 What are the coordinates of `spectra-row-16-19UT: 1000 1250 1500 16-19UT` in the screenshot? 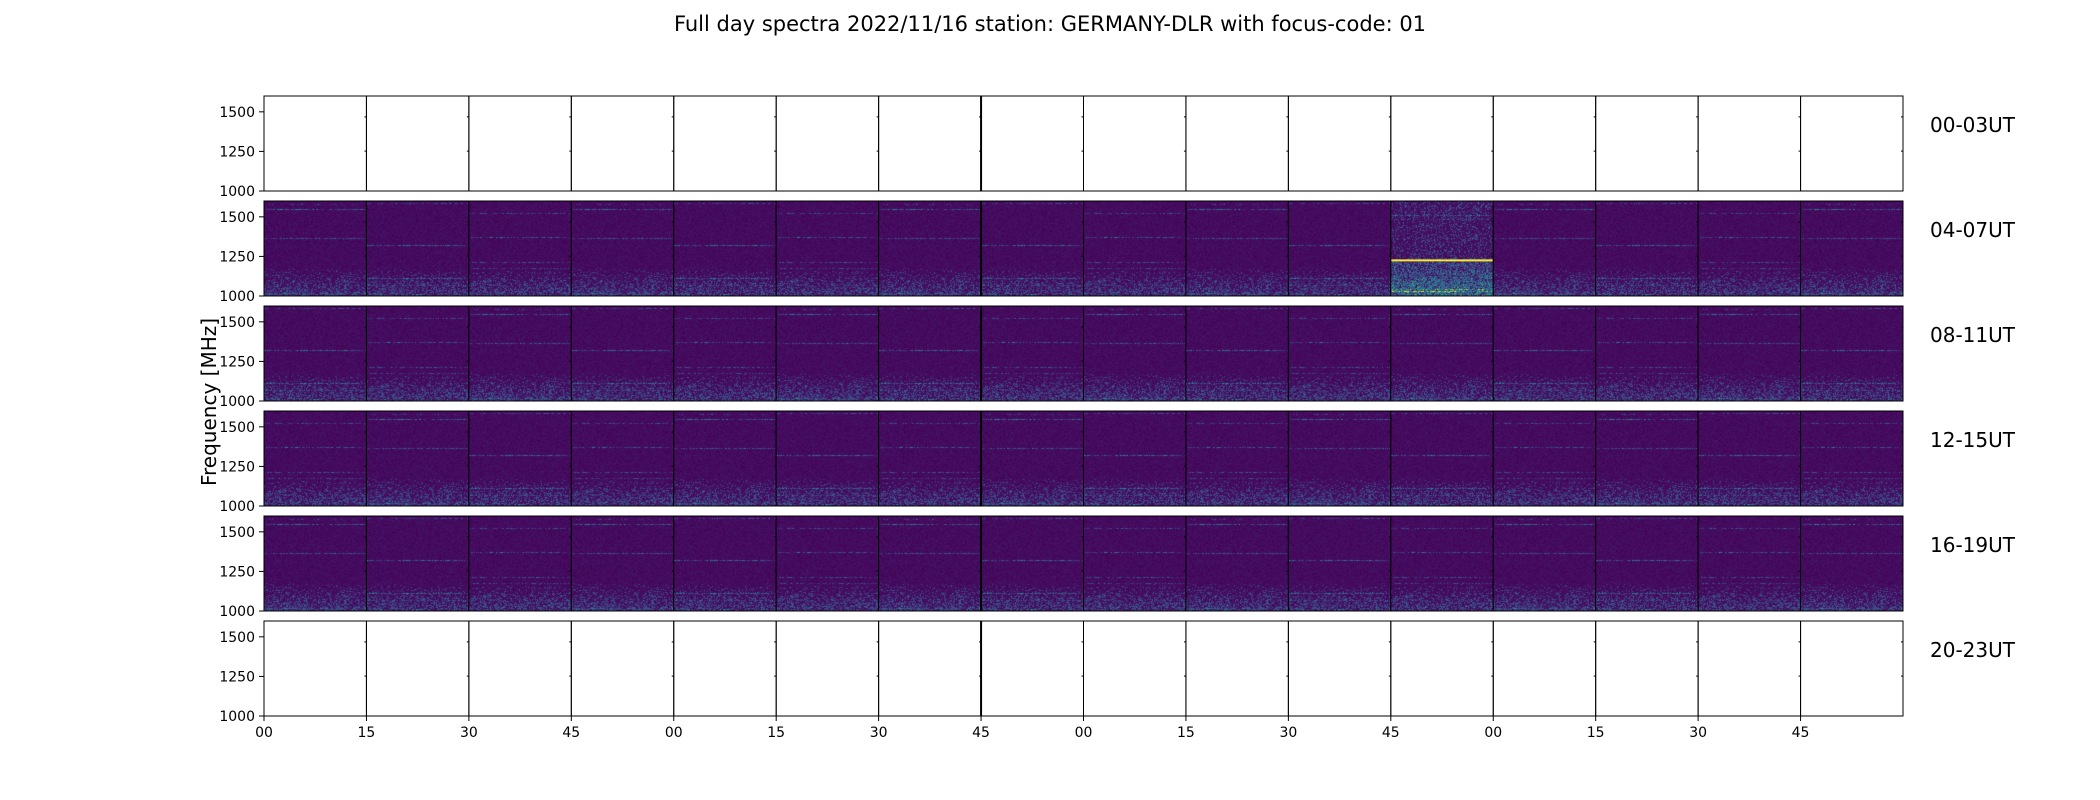 It's located at (1117, 567).